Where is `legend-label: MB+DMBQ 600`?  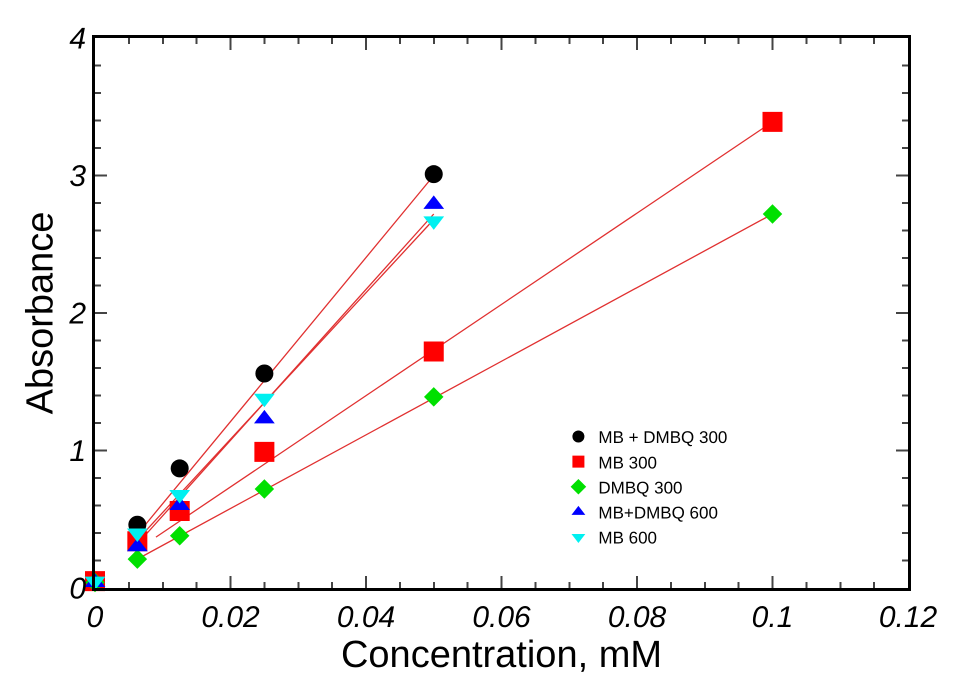 legend-label: MB+DMBQ 600 is located at coordinates (658, 512).